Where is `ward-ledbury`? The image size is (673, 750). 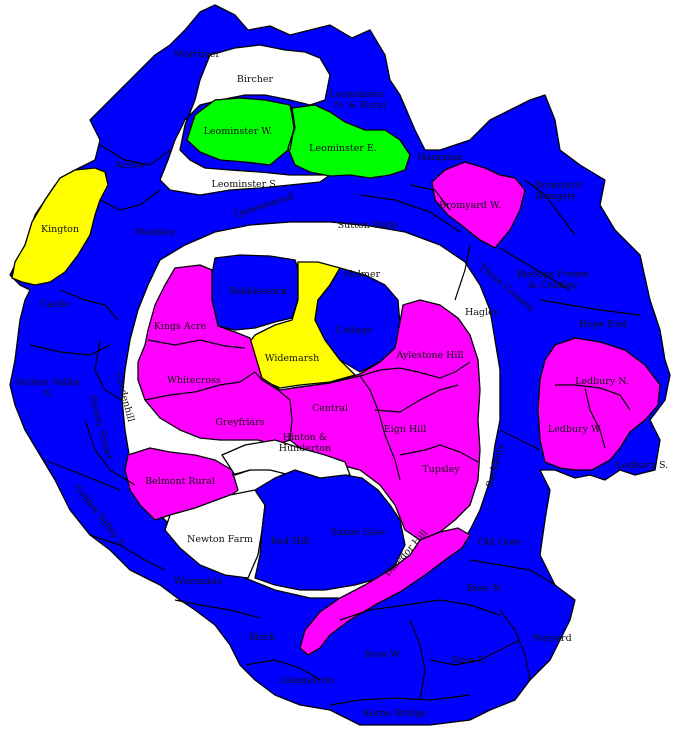 ward-ledbury is located at coordinates (599, 404).